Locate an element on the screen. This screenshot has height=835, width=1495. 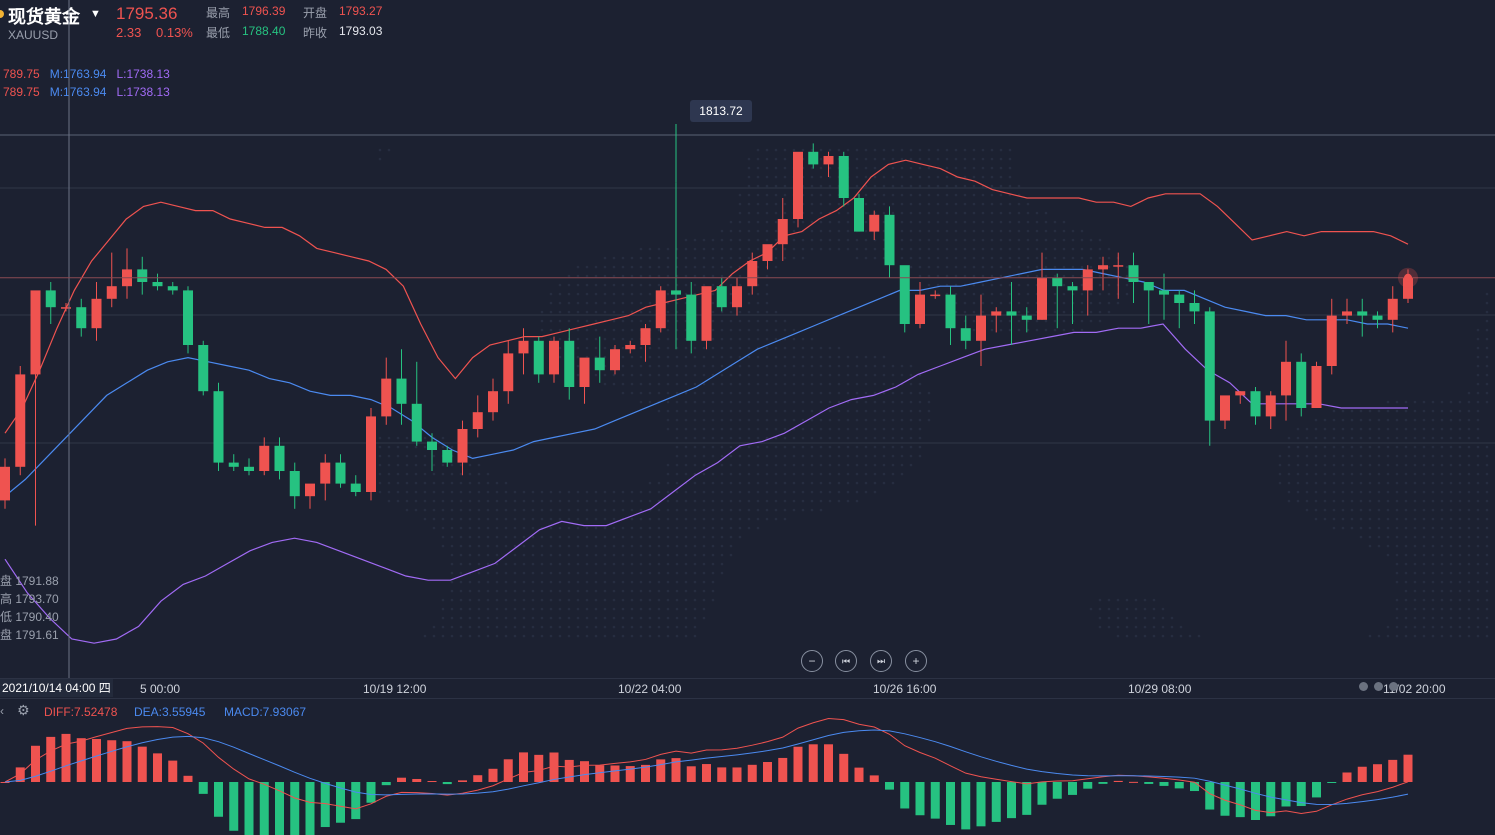
macd-divider is located at coordinates (747, 698).